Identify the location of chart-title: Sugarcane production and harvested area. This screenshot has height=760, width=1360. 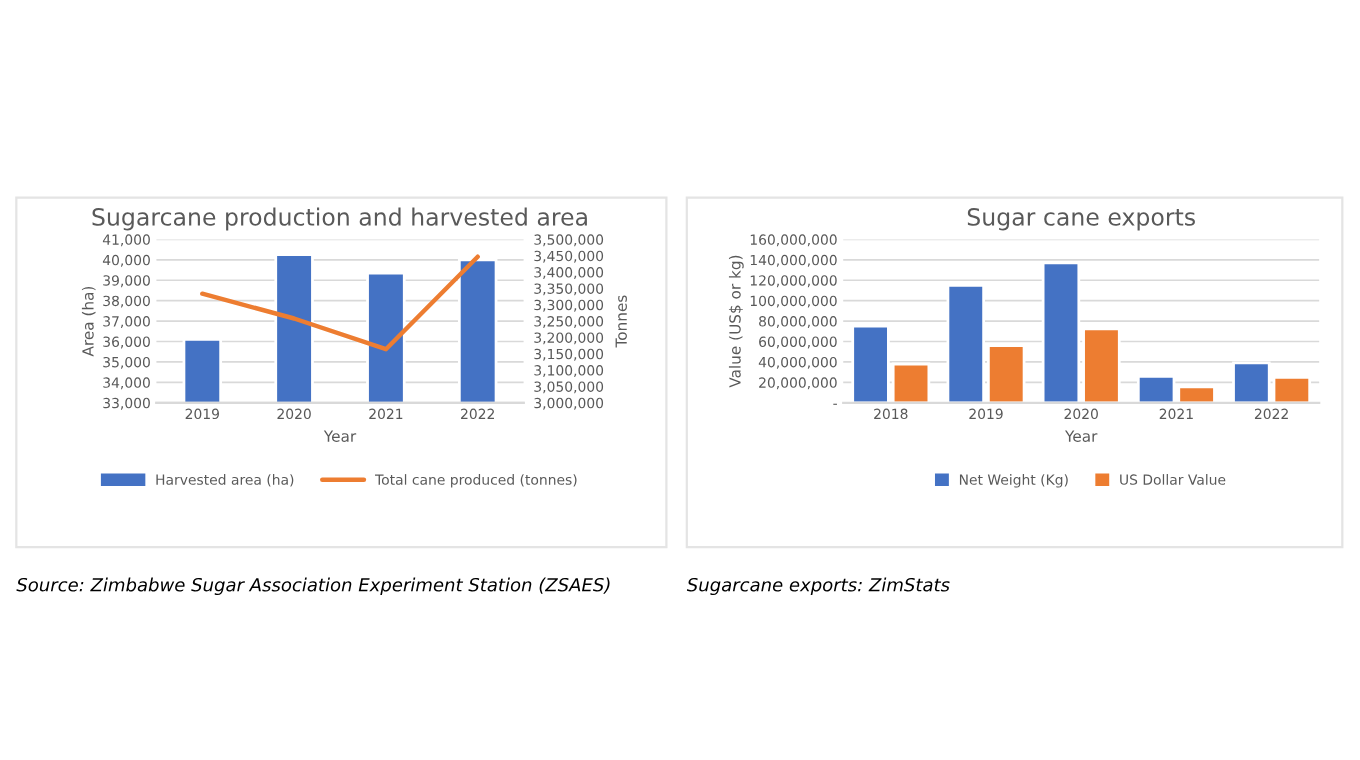
(339, 219).